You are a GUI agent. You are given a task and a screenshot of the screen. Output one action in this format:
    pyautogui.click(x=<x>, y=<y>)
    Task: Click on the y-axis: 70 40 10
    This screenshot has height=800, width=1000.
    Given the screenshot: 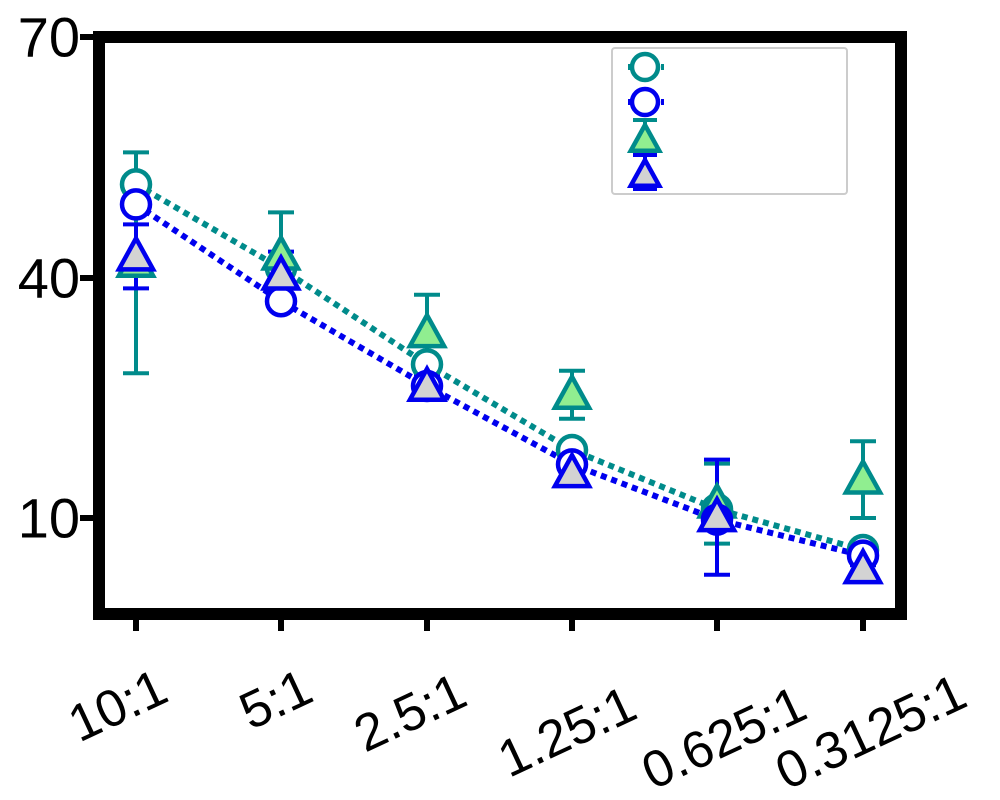 What is the action you would take?
    pyautogui.click(x=58, y=278)
    